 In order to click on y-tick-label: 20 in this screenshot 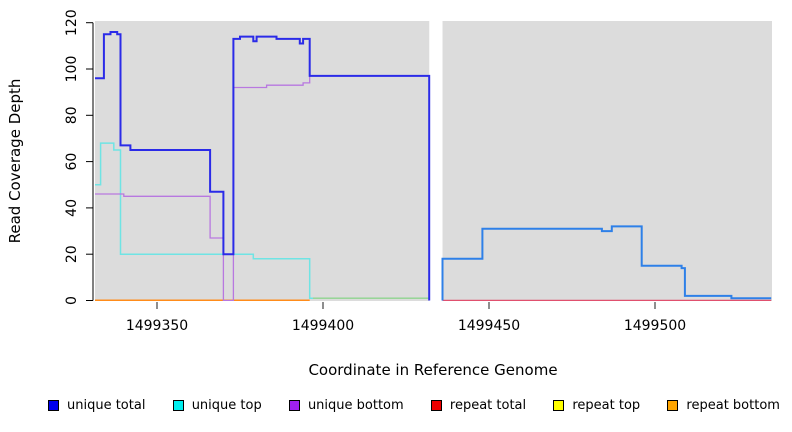, I will do `click(72, 254)`.